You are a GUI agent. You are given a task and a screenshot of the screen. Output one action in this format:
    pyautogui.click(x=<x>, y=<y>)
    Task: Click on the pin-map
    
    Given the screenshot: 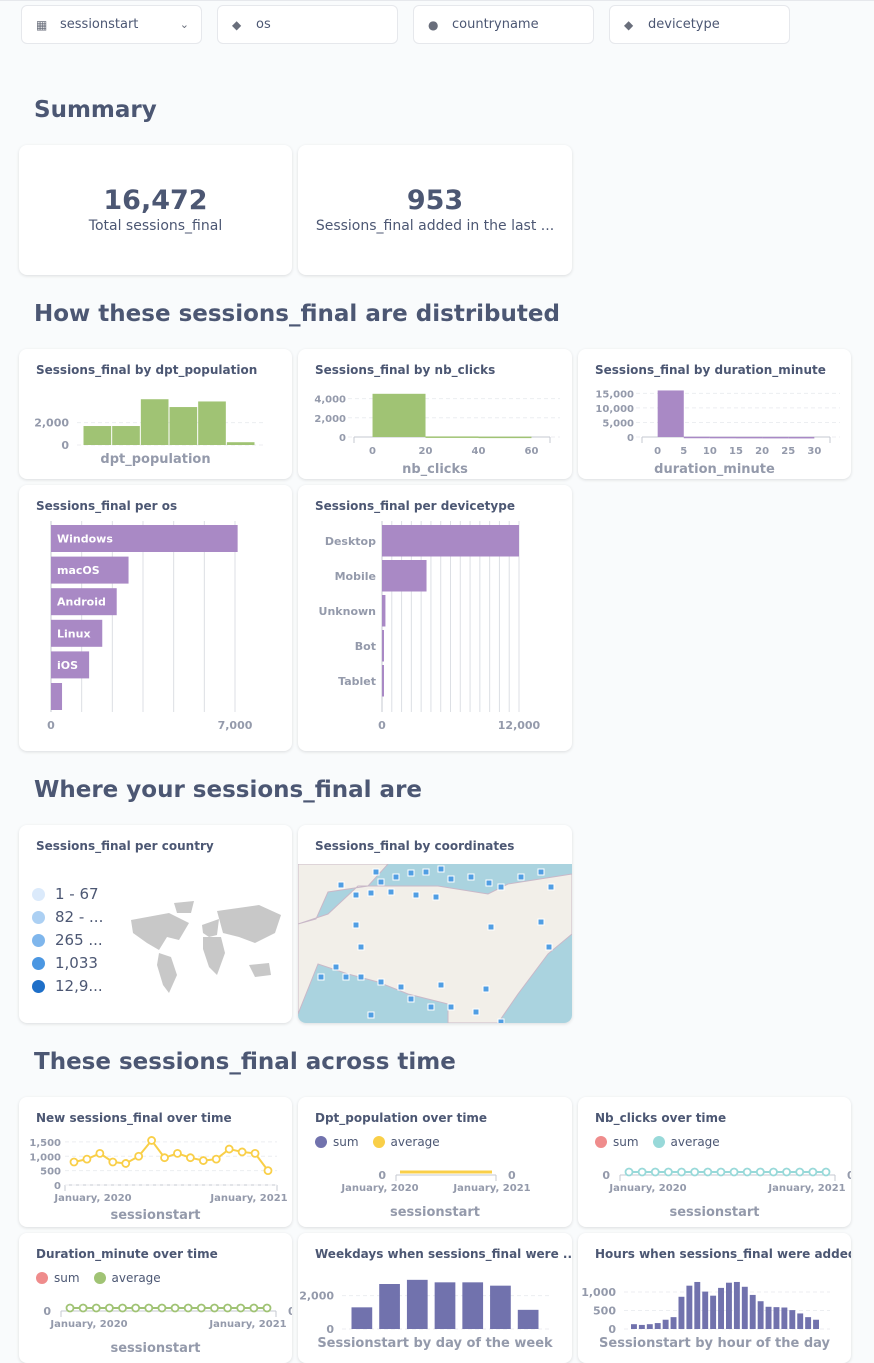 What is the action you would take?
    pyautogui.click(x=435, y=943)
    